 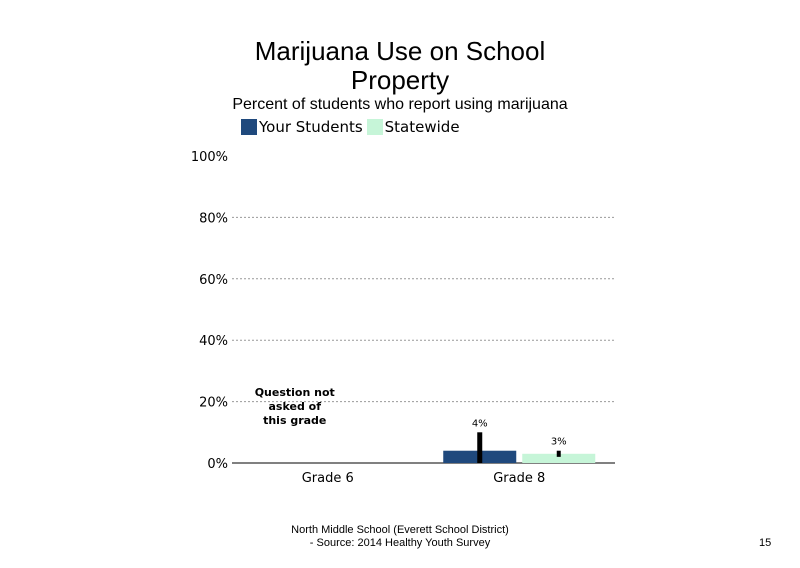 What do you see at coordinates (374, 127) in the screenshot?
I see `legend-swatch-statewide` at bounding box center [374, 127].